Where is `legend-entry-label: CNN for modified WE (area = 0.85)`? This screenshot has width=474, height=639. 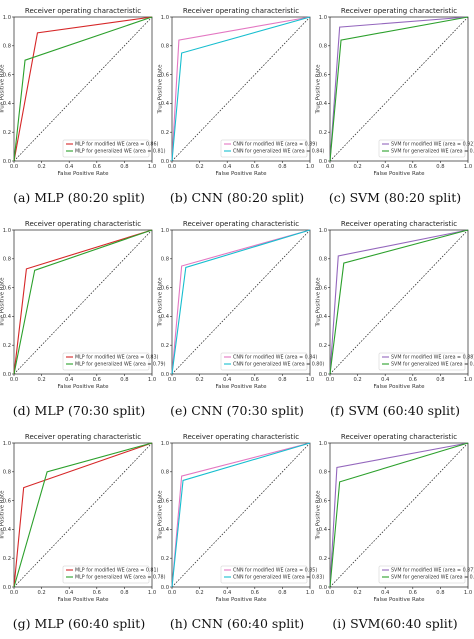 legend-entry-label: CNN for modified WE (area = 0.85) is located at coordinates (275, 571).